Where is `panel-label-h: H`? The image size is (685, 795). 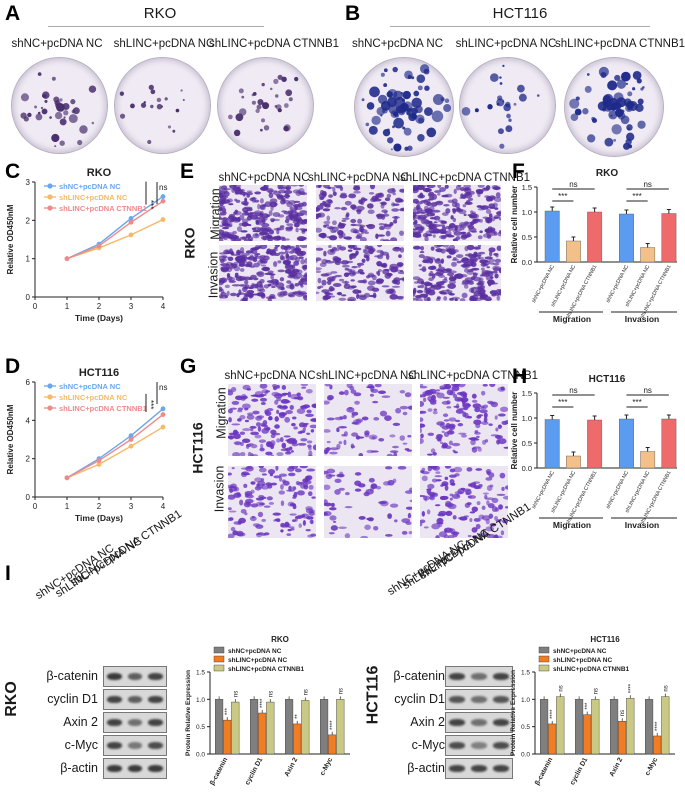
panel-label-h: H is located at coordinates (520, 376).